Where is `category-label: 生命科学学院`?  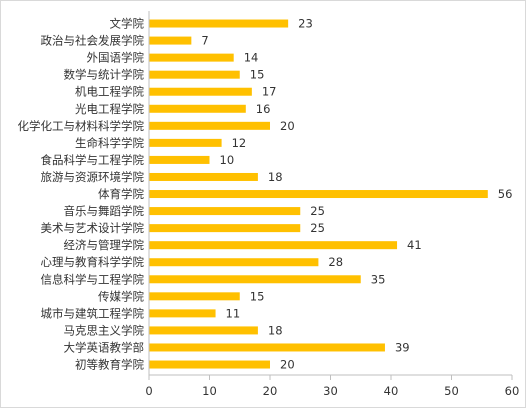 category-label: 生命科学学院 is located at coordinates (109, 143).